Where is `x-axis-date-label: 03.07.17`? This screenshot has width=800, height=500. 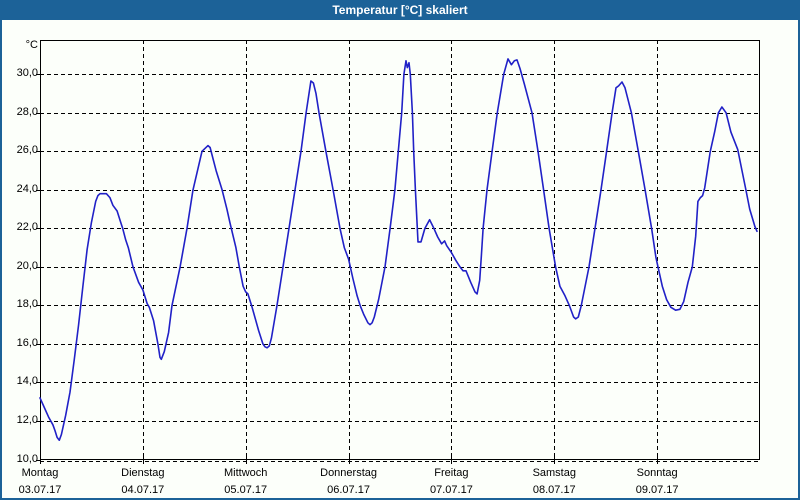 x-axis-date-label: 03.07.17 is located at coordinates (40, 490).